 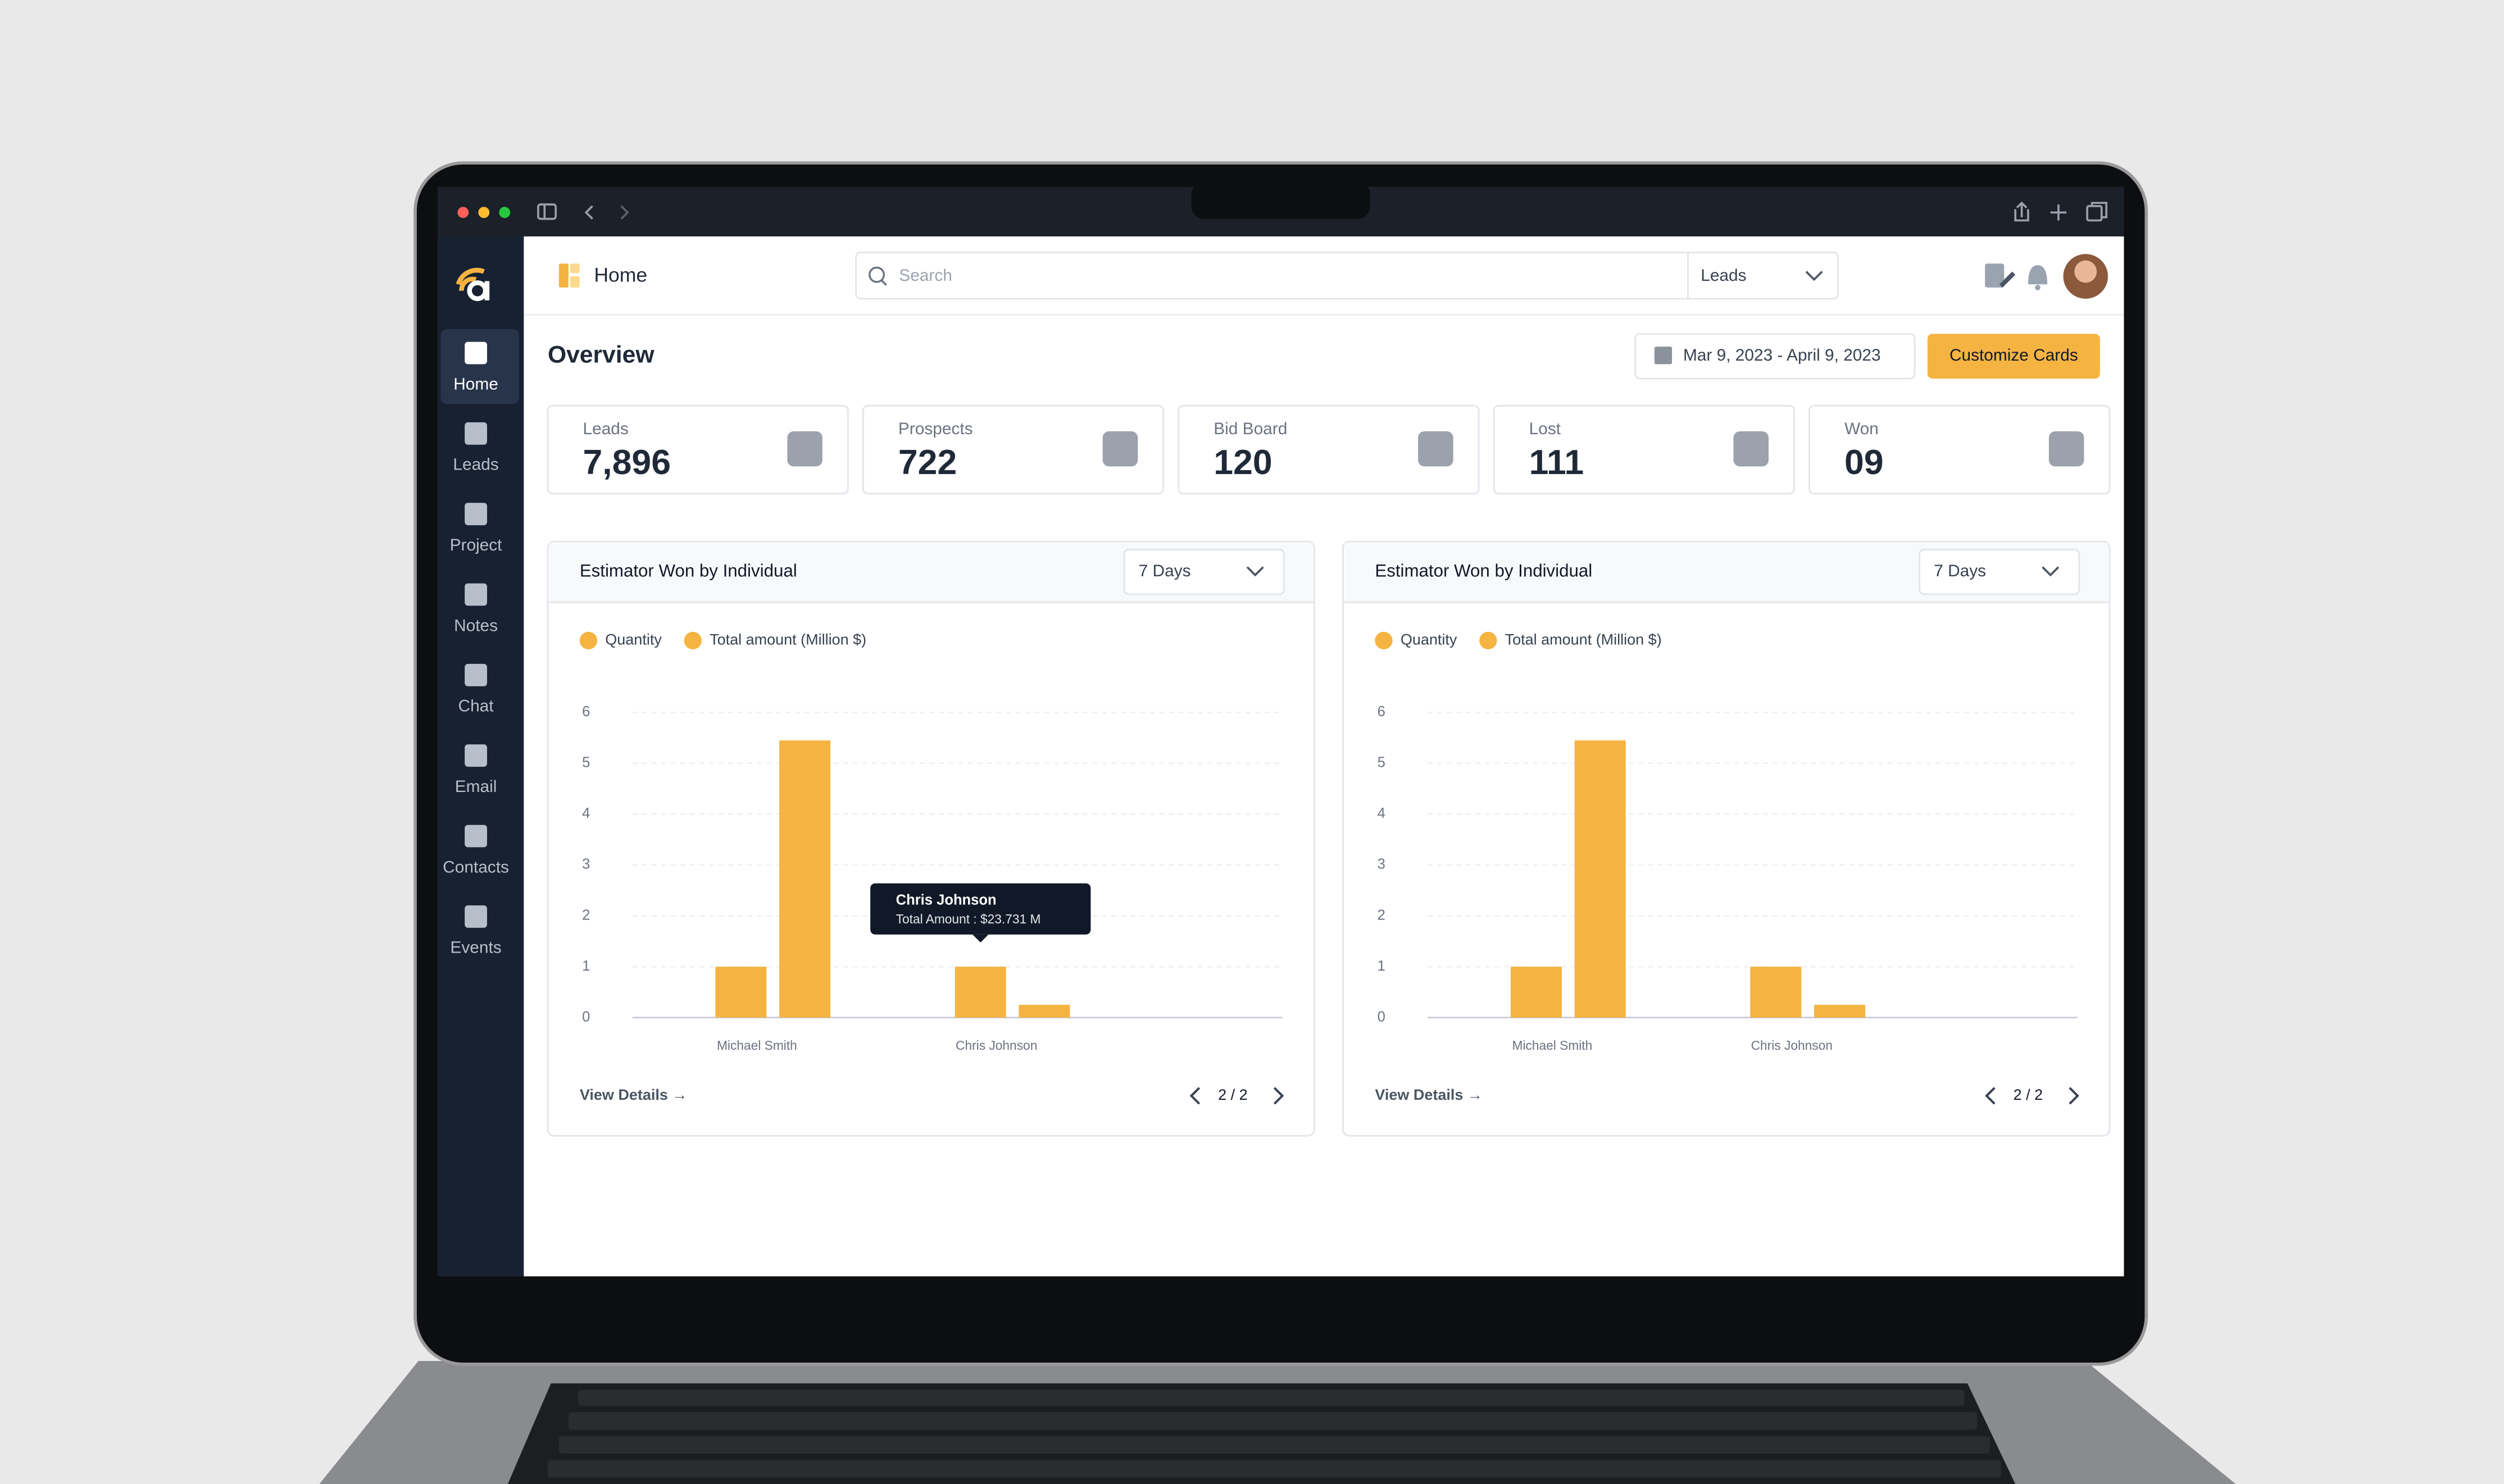 What do you see at coordinates (968, 919) in the screenshot?
I see `tooltip-text: Total Amount : $23.731 M` at bounding box center [968, 919].